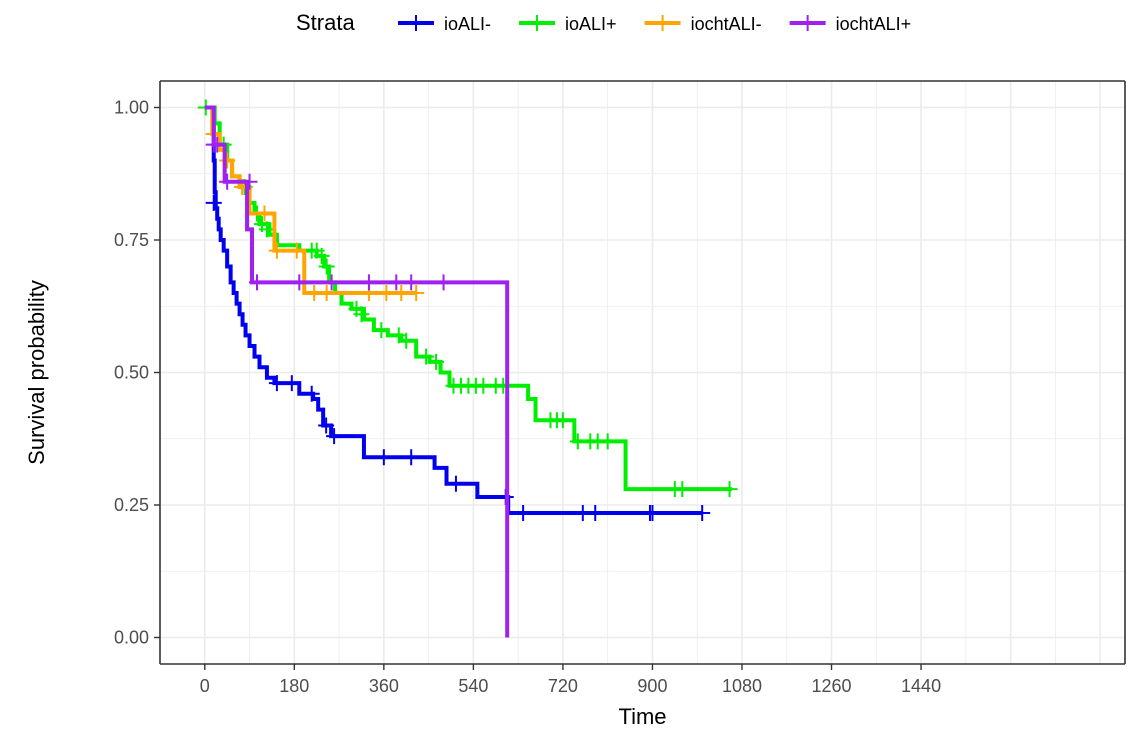 This screenshot has height=735, width=1135. Describe the element at coordinates (473, 686) in the screenshot. I see `x-tick-label: 540` at that location.